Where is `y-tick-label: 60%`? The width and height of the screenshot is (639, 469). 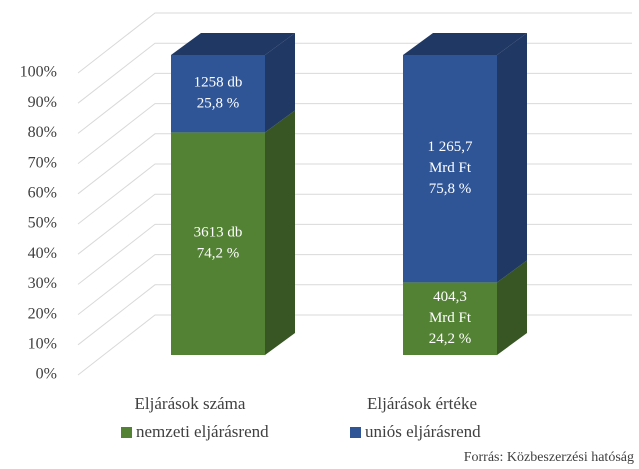 y-tick-label: 60% is located at coordinates (42, 192).